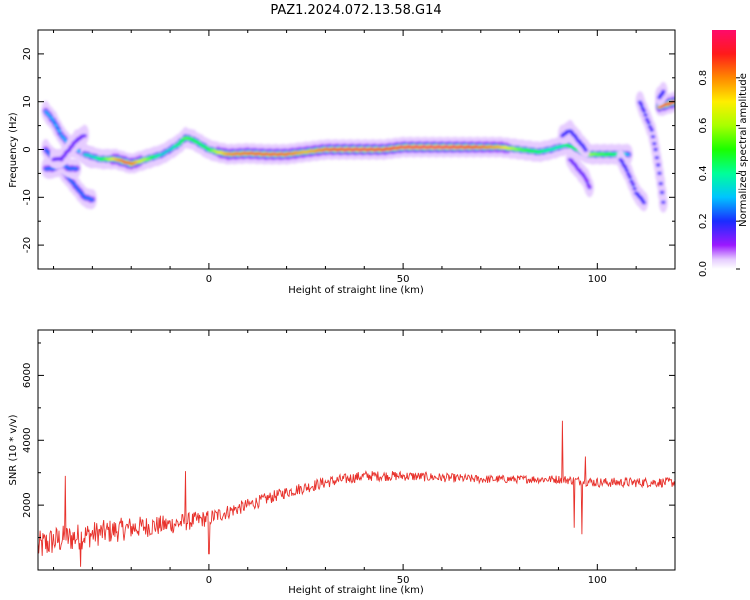 This screenshot has width=750, height=600. Describe the element at coordinates (703, 126) in the screenshot. I see `colorbar-tick-label: 0.6` at that location.